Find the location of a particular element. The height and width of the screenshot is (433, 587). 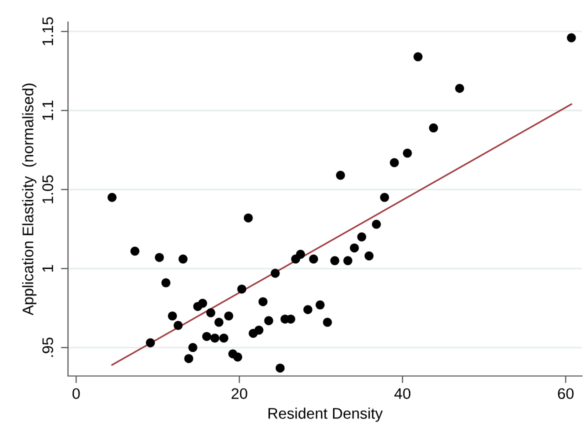

x-tick-label: 60 is located at coordinates (566, 394).